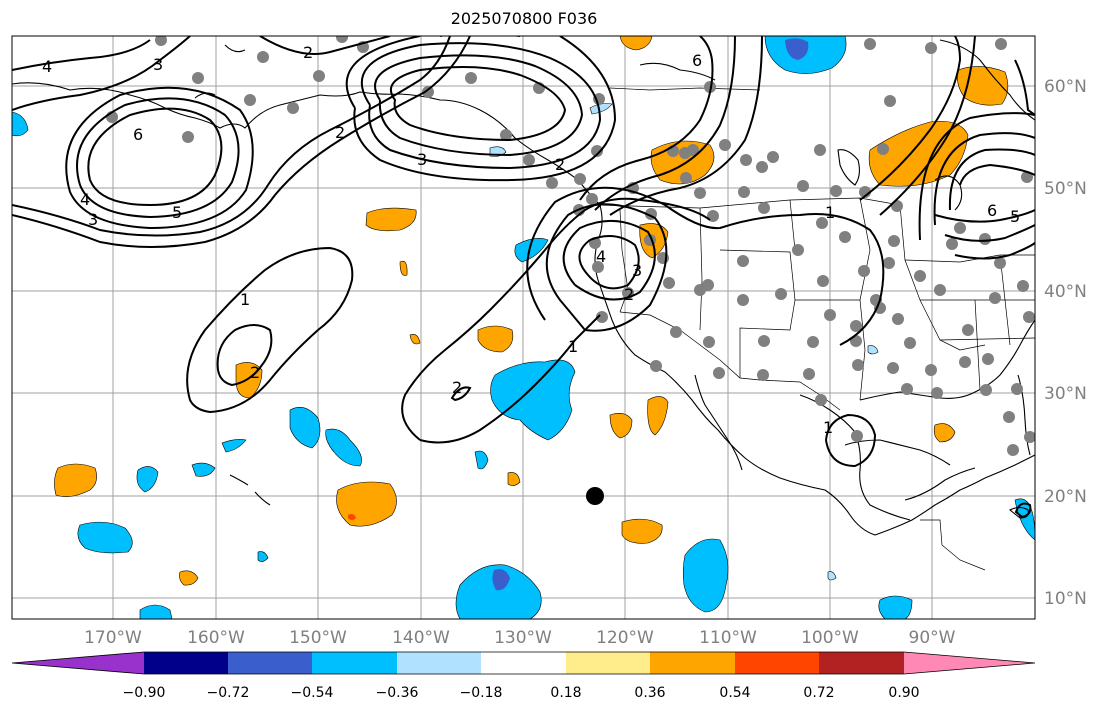 The width and height of the screenshot is (1105, 712). Describe the element at coordinates (113, 638) in the screenshot. I see `lon-tick-label: 170°W` at that location.